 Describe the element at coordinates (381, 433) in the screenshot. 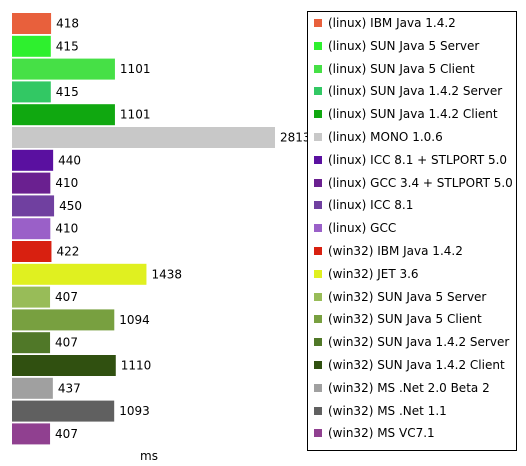

I see `legend-label: (win32) MS VC7.1` at that location.